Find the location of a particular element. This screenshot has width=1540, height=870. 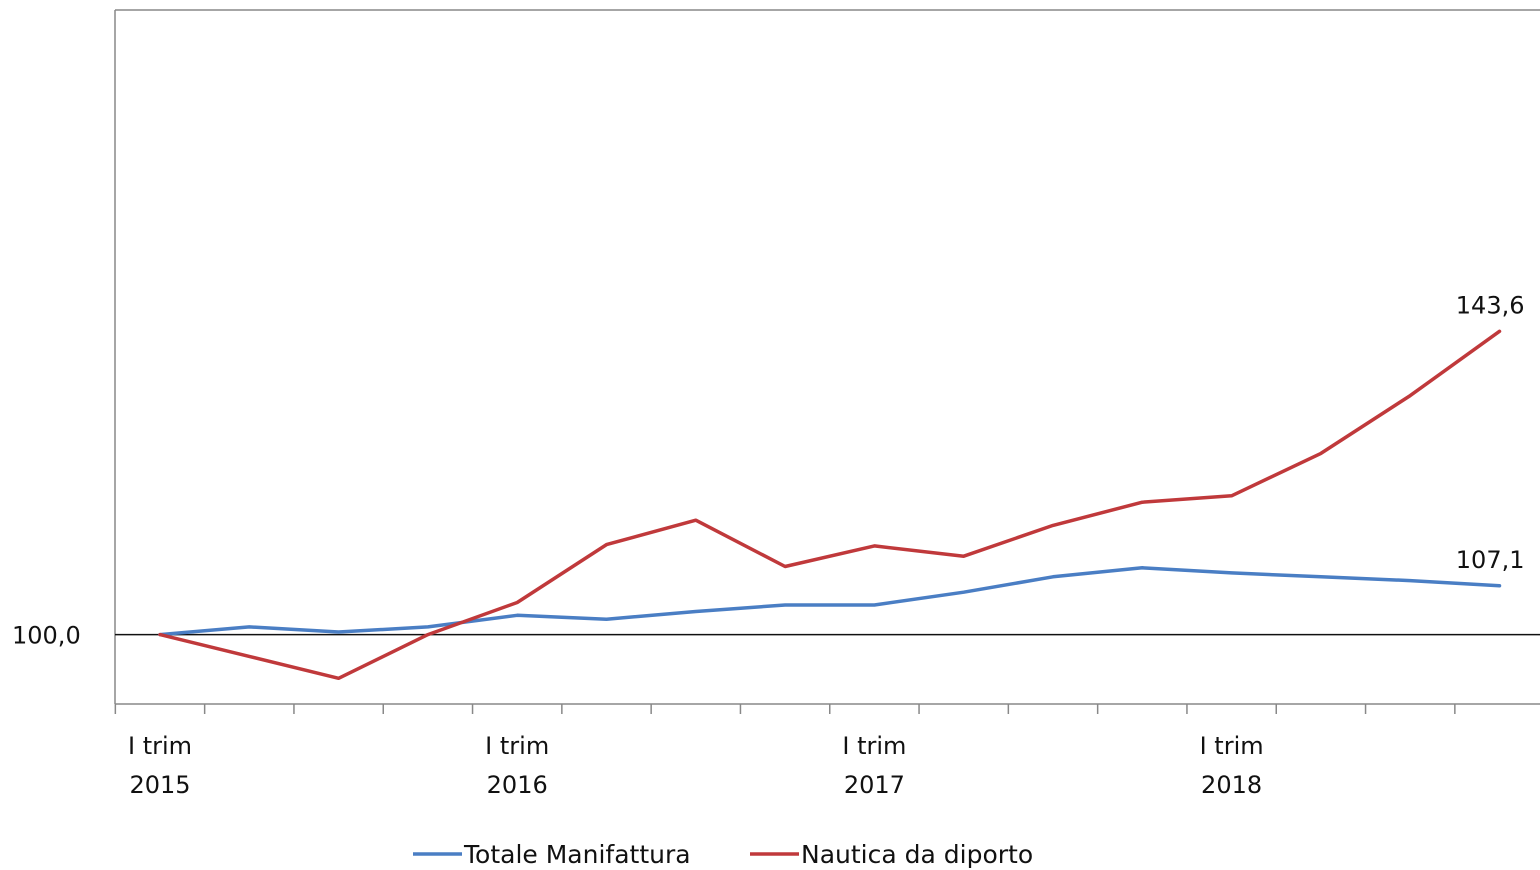

x-tick-label-year: 2015 is located at coordinates (159, 785).